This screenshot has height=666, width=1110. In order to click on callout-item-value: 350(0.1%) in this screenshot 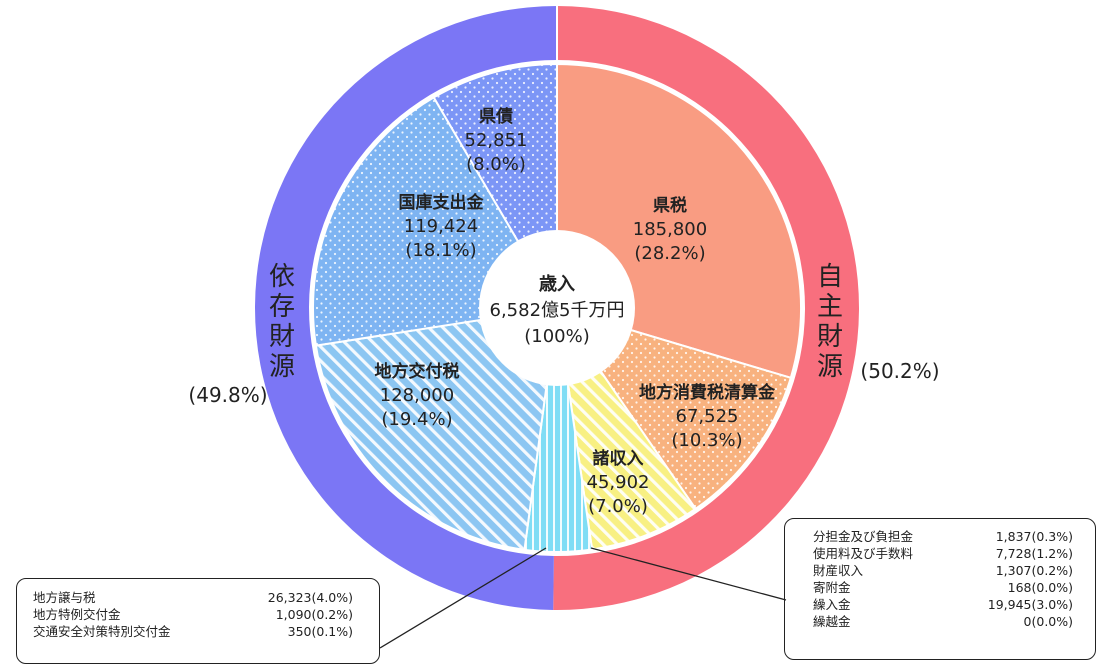, I will do `click(320, 631)`.